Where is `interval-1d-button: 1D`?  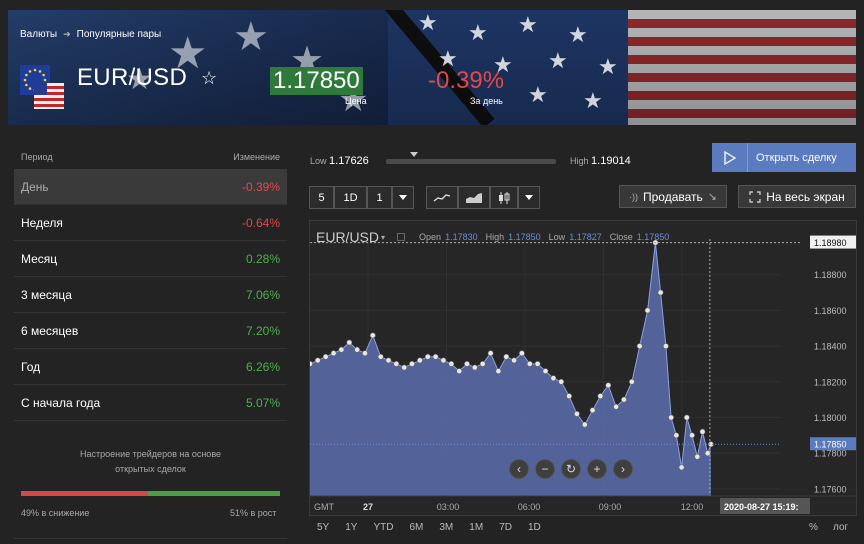 interval-1d-button: 1D is located at coordinates (350, 197).